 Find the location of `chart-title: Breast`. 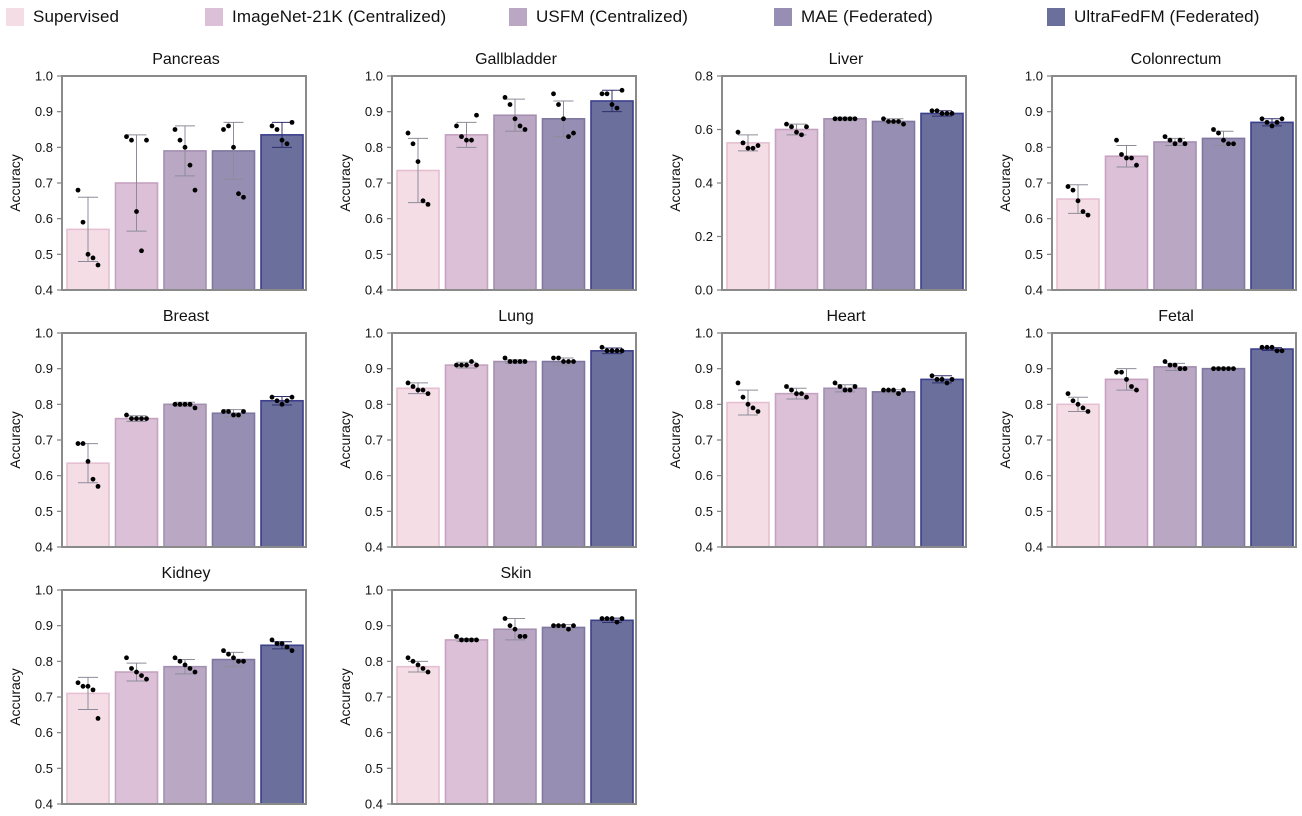

chart-title: Breast is located at coordinates (186, 316).